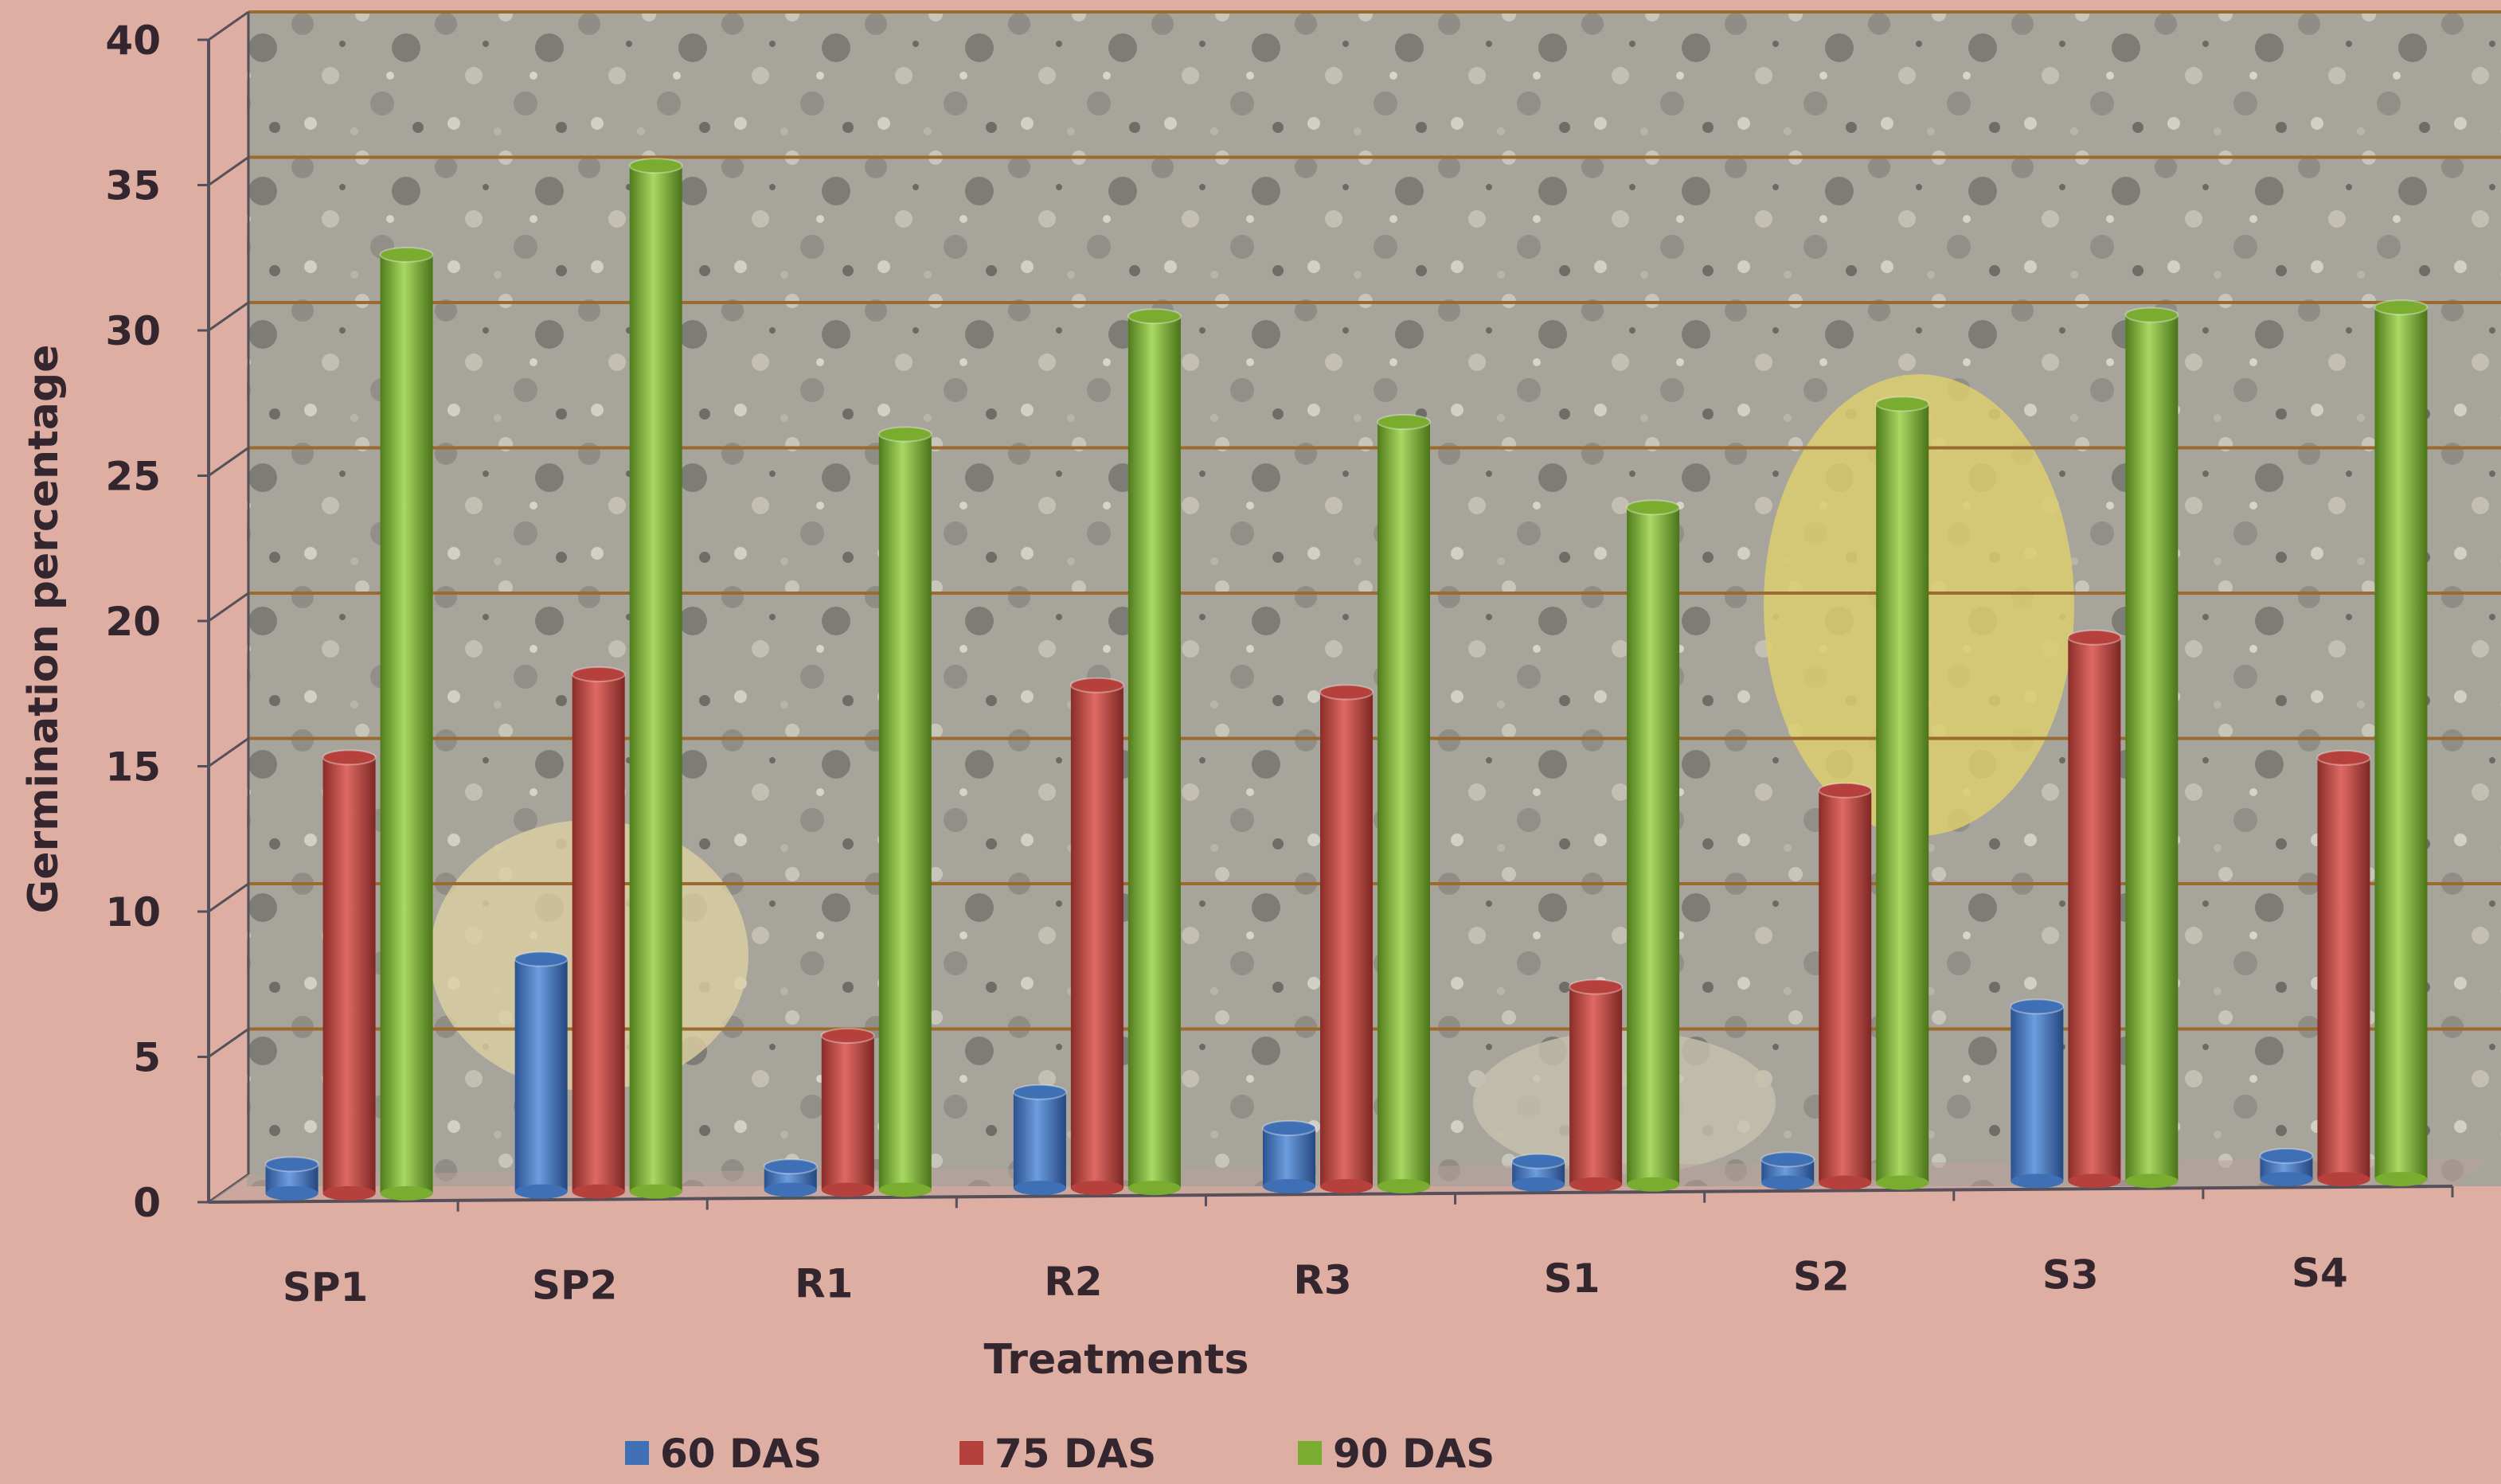 The image size is (2501, 1484). I want to click on legend-item: 75 DAS, so click(1058, 1454).